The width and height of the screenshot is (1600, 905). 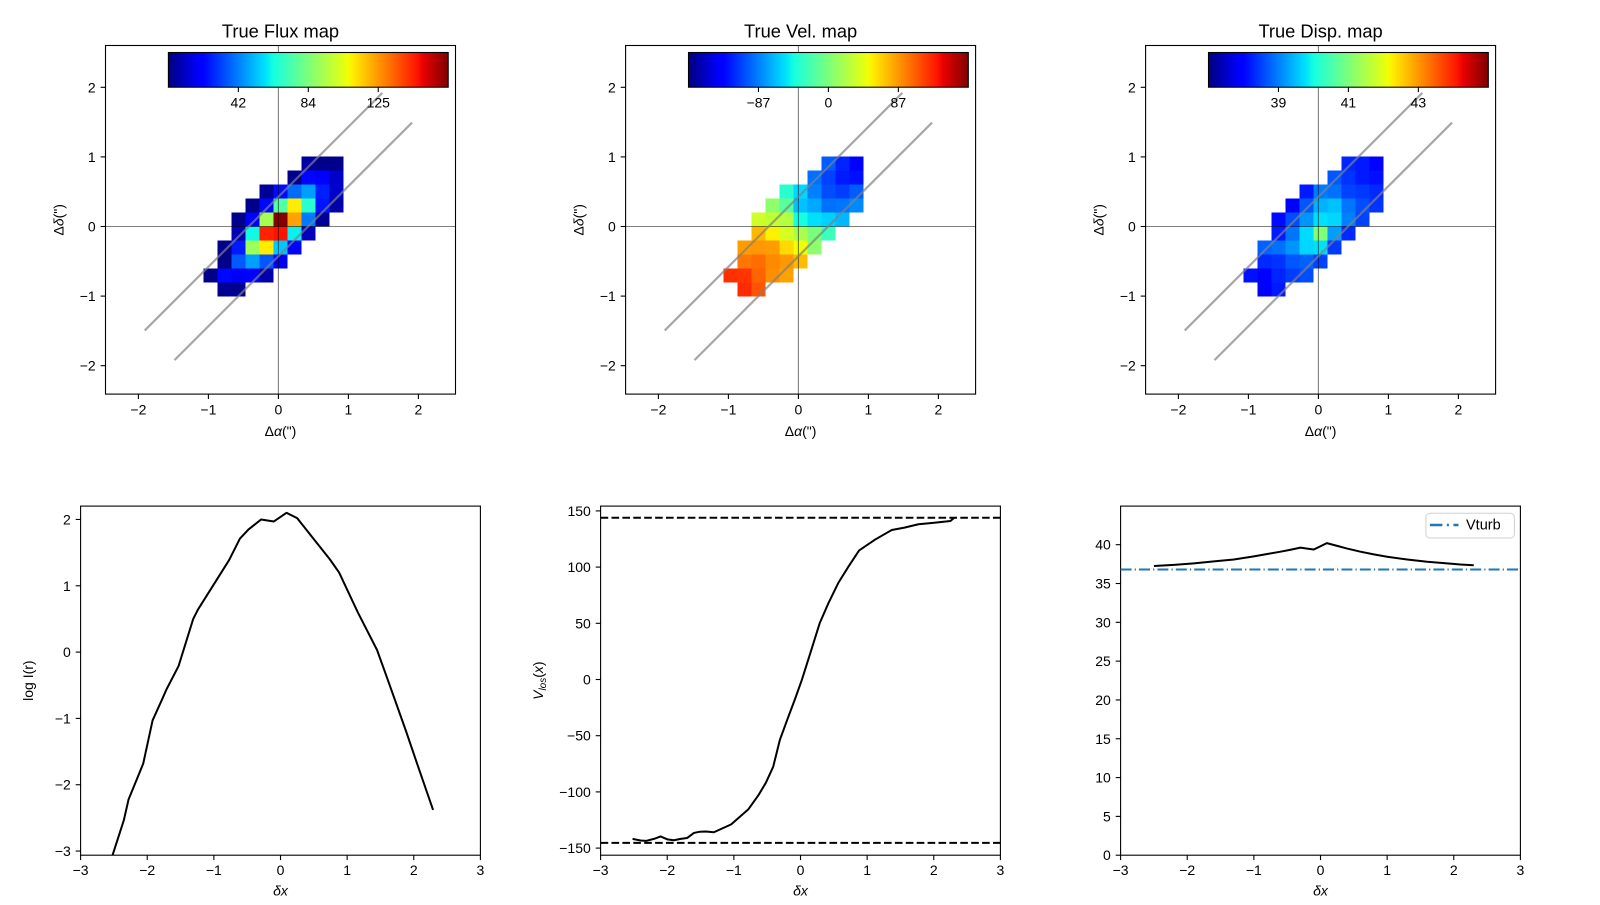 What do you see at coordinates (379, 103) in the screenshot?
I see `svg-text: 125` at bounding box center [379, 103].